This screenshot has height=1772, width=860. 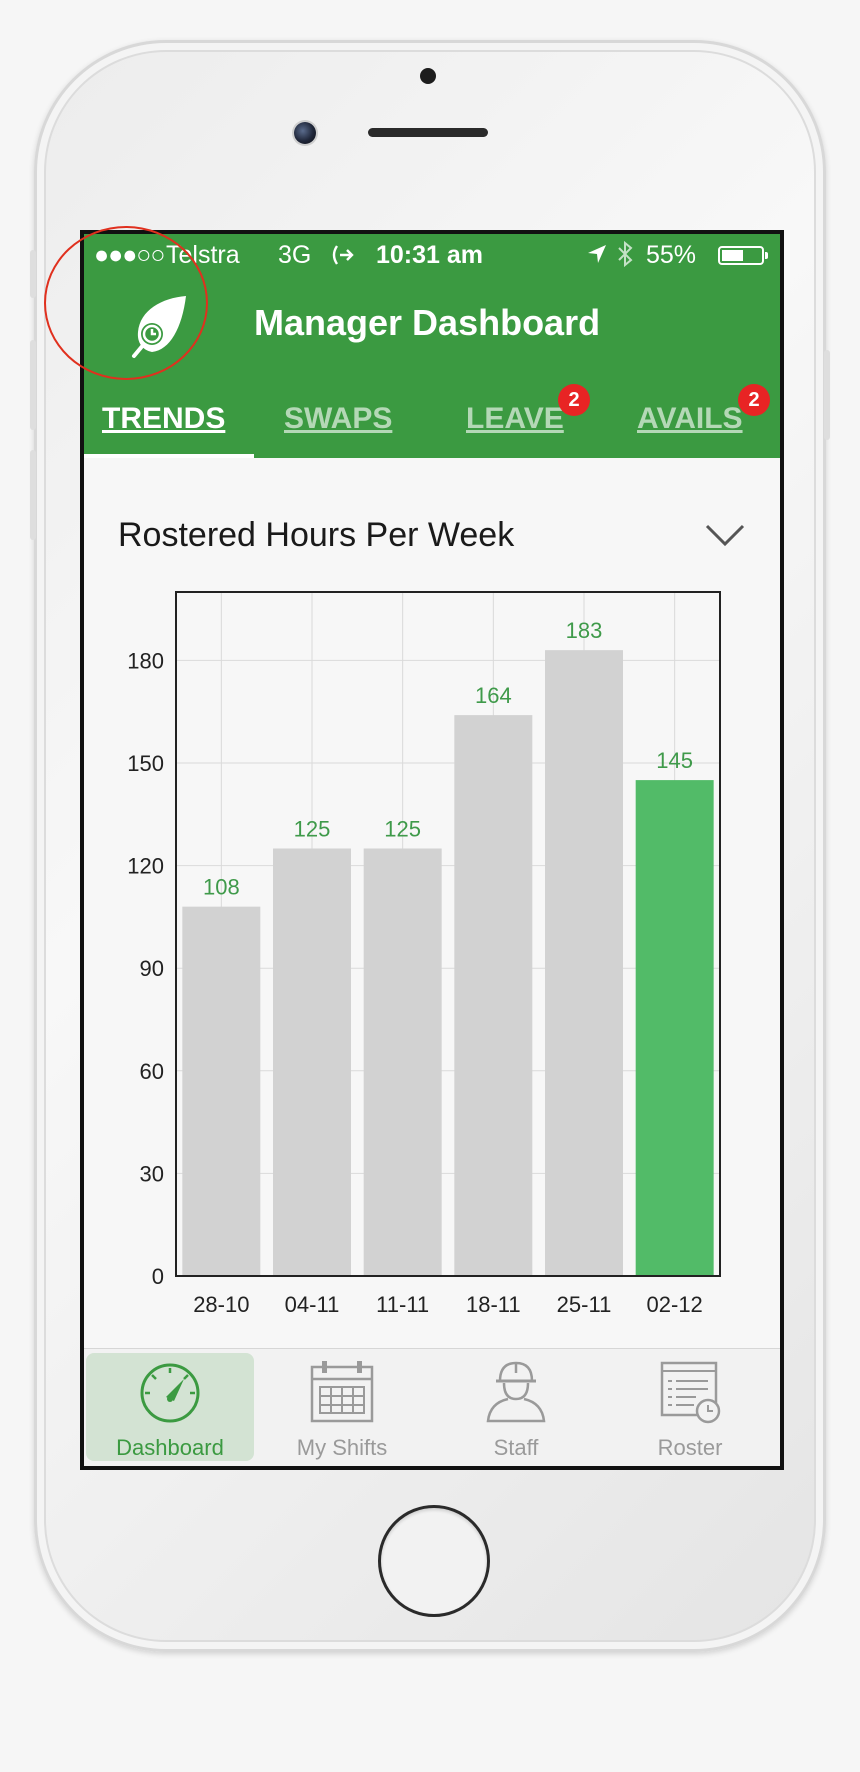 I want to click on annotation-circle, so click(x=126, y=303).